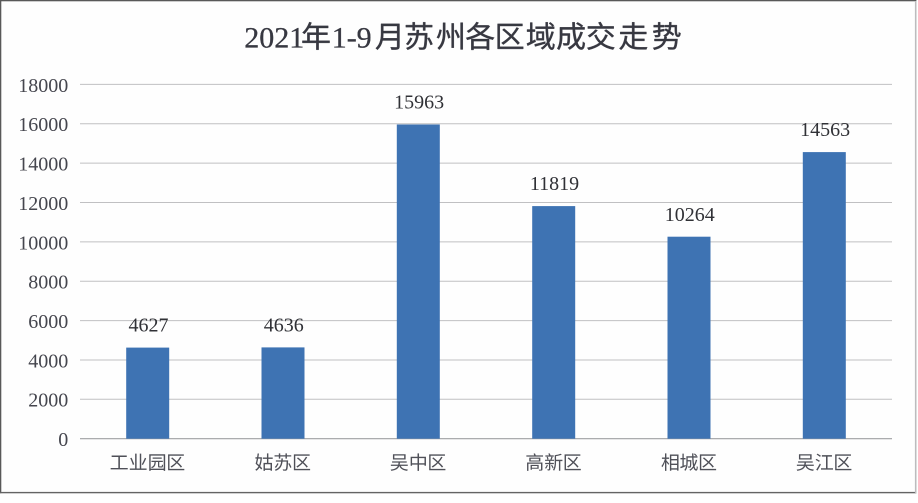  I want to click on svg-text: 14000, so click(43, 165).